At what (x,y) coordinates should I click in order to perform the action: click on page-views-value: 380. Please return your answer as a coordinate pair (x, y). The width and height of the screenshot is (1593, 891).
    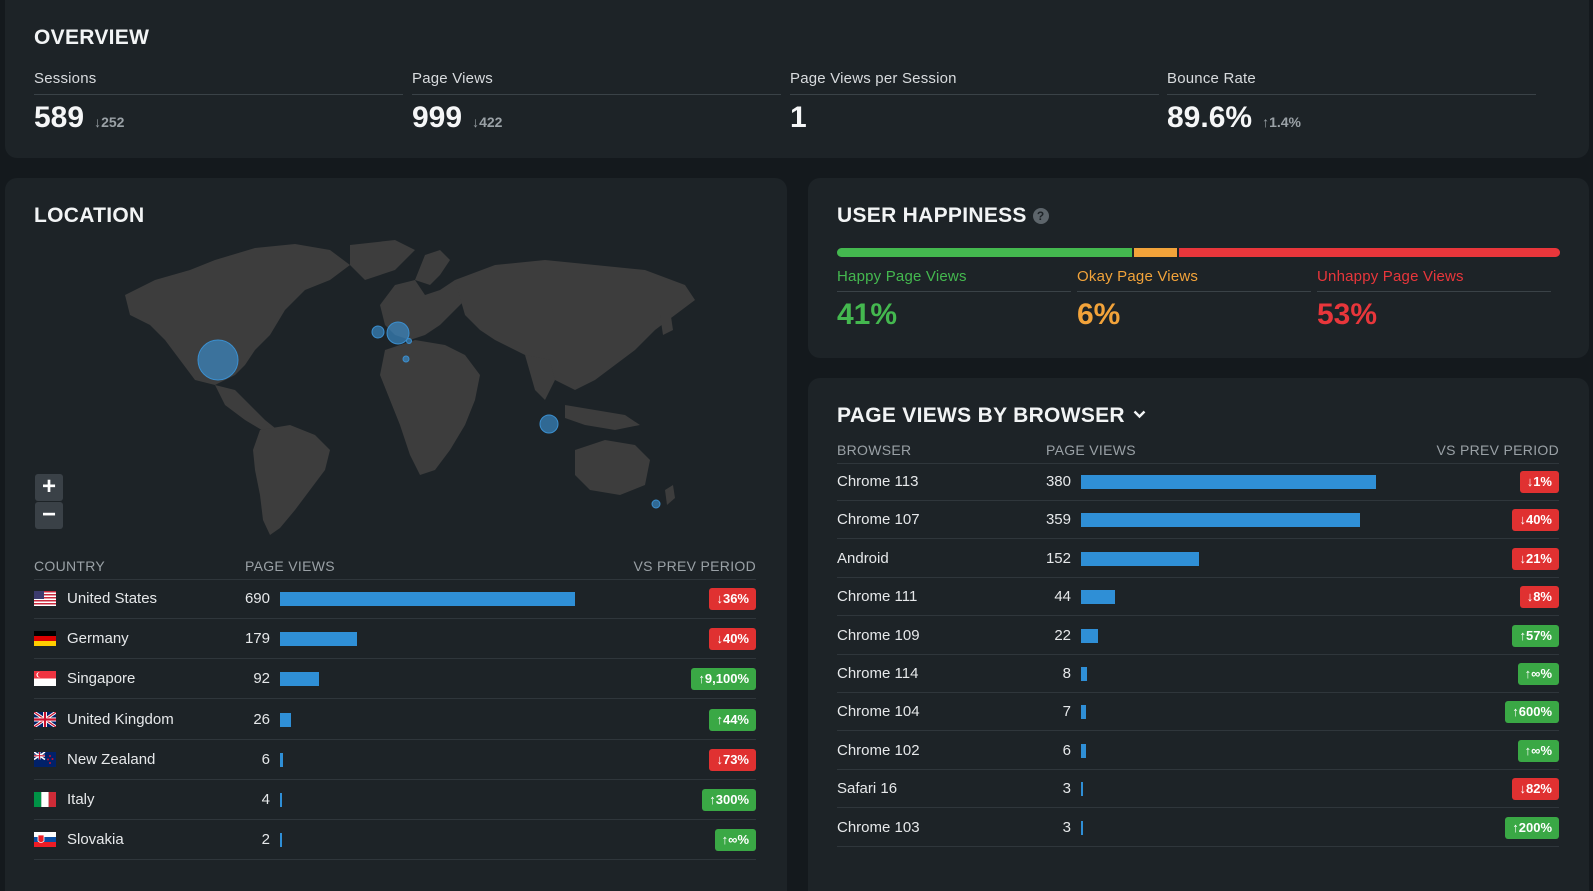
    Looking at the image, I should click on (1058, 481).